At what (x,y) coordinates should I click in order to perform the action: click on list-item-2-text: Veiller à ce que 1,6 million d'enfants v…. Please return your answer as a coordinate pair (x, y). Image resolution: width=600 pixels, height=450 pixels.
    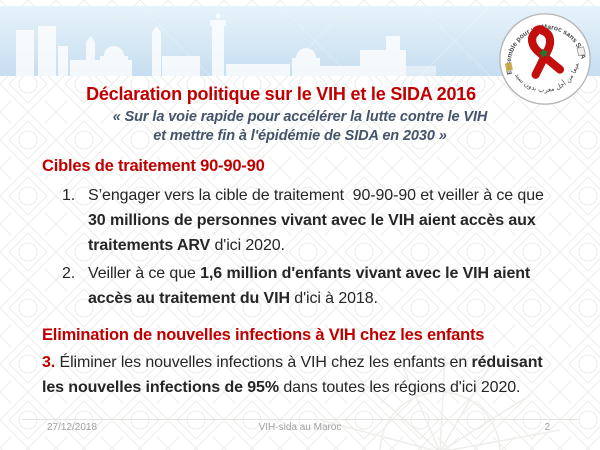
    Looking at the image, I should click on (311, 286).